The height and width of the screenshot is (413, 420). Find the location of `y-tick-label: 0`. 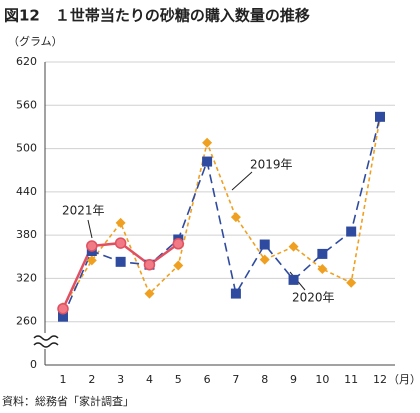

y-tick-label: 0 is located at coordinates (33, 364).